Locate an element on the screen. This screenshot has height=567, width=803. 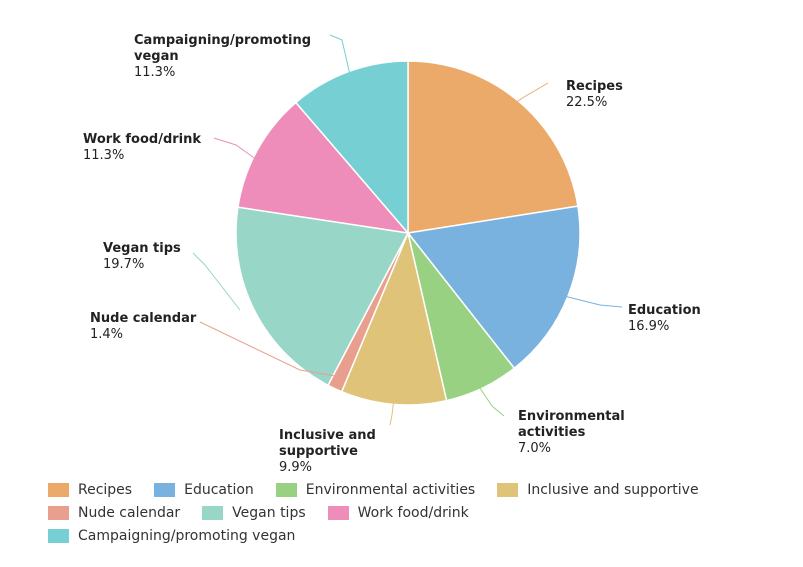
leader-line-inclusive-and-supportive is located at coordinates (392, 411).